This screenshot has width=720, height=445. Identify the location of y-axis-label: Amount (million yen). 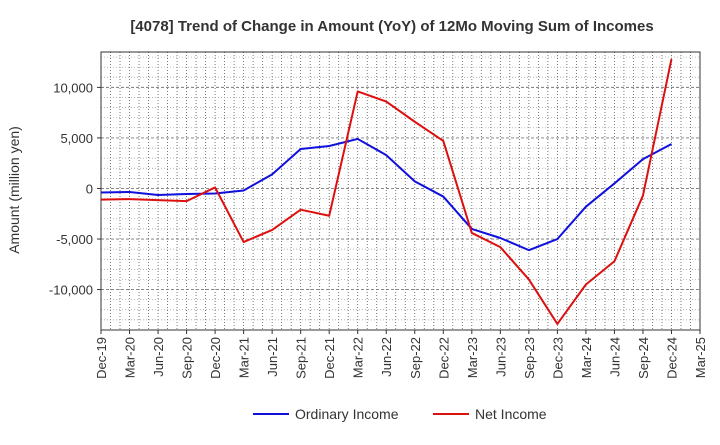
(14, 190).